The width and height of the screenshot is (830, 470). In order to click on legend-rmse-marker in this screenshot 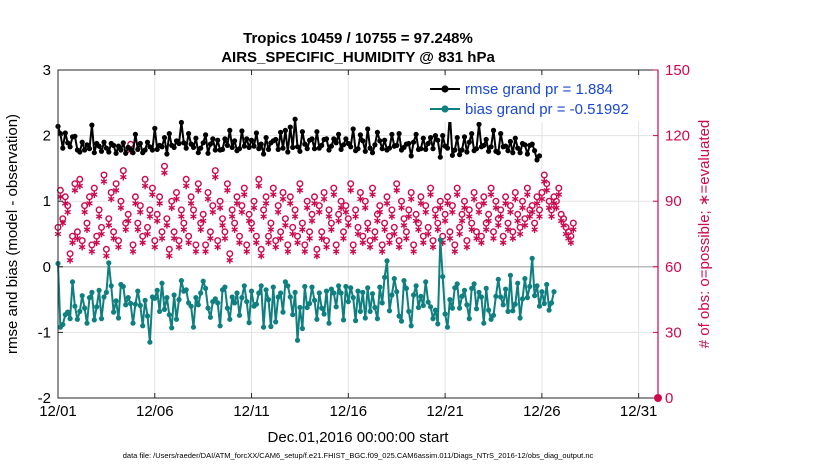, I will do `click(445, 89)`.